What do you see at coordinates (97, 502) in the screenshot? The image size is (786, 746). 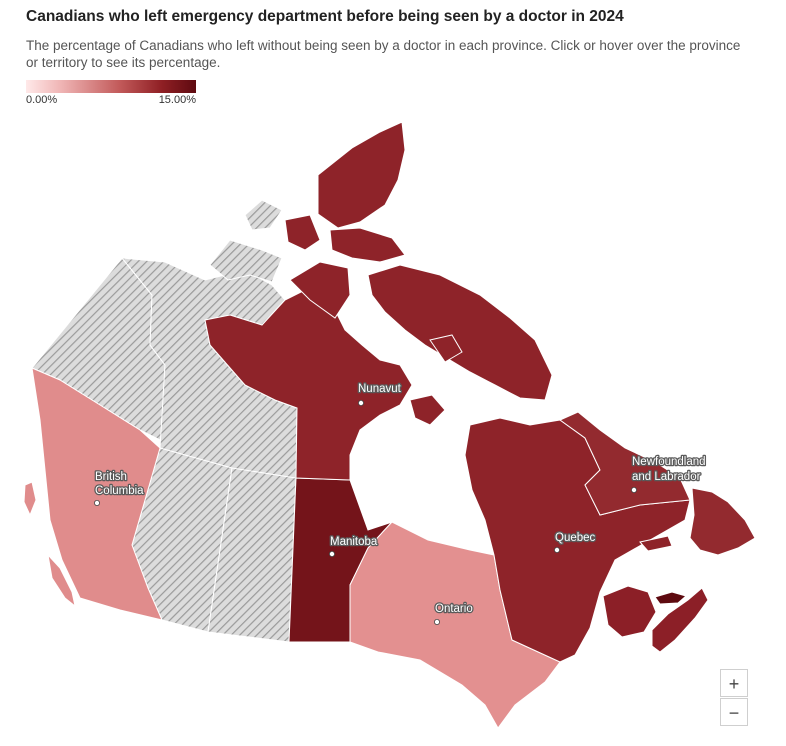 I see `bc-dot` at bounding box center [97, 502].